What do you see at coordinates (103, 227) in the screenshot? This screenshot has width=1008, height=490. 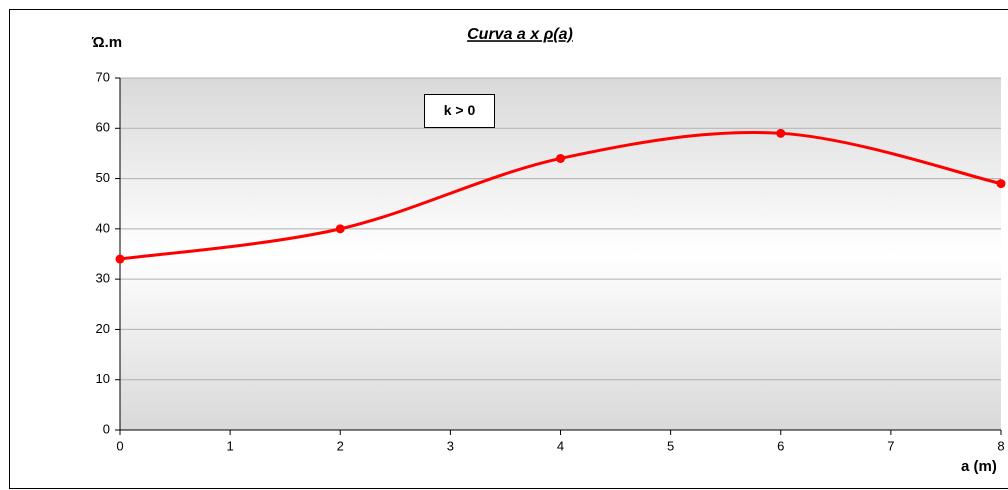 I see `y-tick-label: 40` at bounding box center [103, 227].